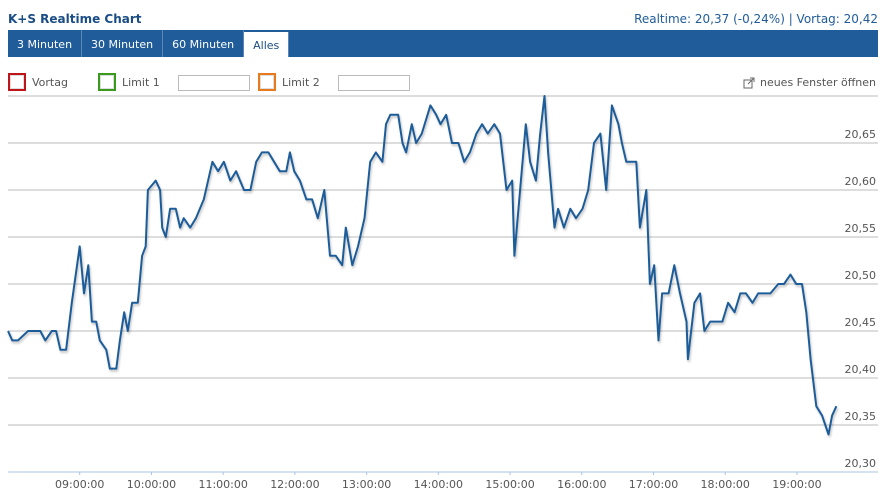 This screenshot has height=495, width=889. I want to click on y-tick-label: 20,55, so click(861, 228).